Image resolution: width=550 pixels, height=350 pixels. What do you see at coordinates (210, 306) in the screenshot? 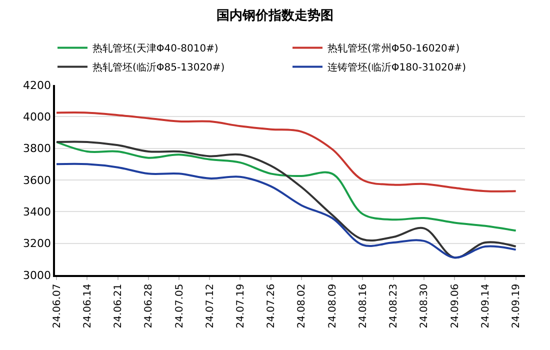
I see `x-tick-label: 24.07.12` at bounding box center [210, 306].